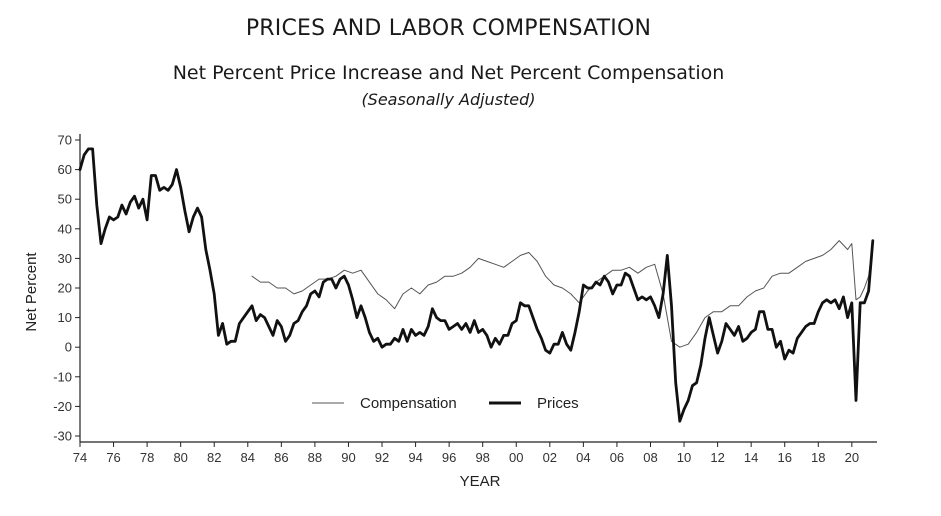 This screenshot has width=941, height=516. I want to click on y-axis-label: Net Percent, so click(31, 292).